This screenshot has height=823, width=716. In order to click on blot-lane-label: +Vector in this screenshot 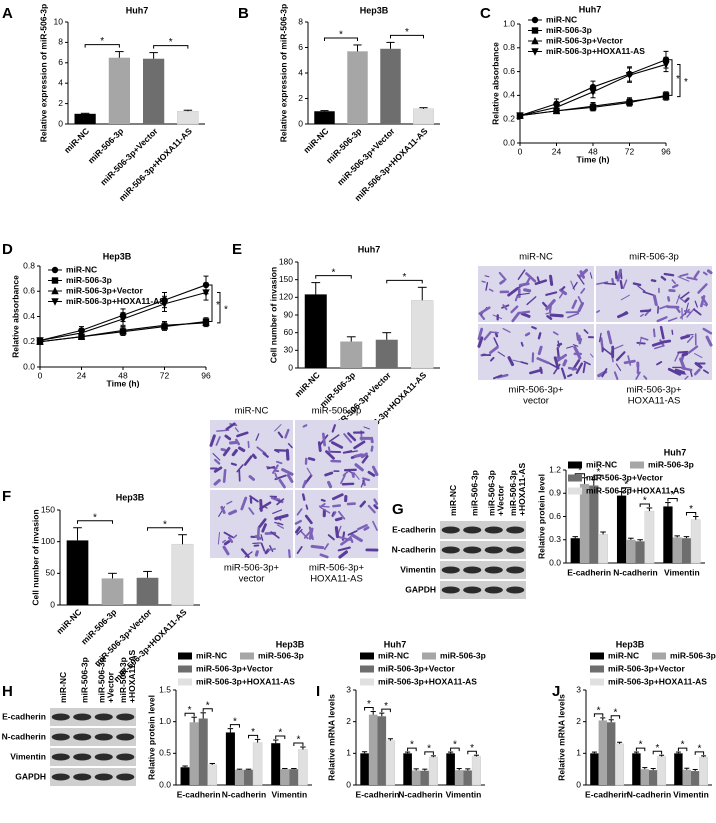, I will do `click(111, 687)`.